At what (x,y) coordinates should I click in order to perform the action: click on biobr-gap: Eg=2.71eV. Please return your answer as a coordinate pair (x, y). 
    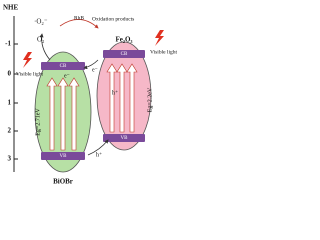
    Looking at the image, I should click on (38, 122).